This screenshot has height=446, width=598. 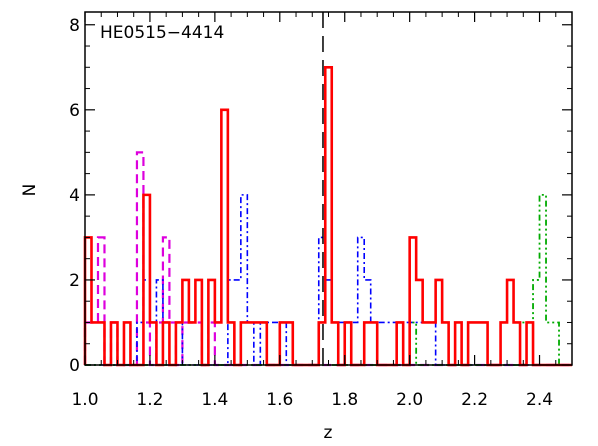 What do you see at coordinates (344, 400) in the screenshot?
I see `x-tick-label: 1.8` at bounding box center [344, 400].